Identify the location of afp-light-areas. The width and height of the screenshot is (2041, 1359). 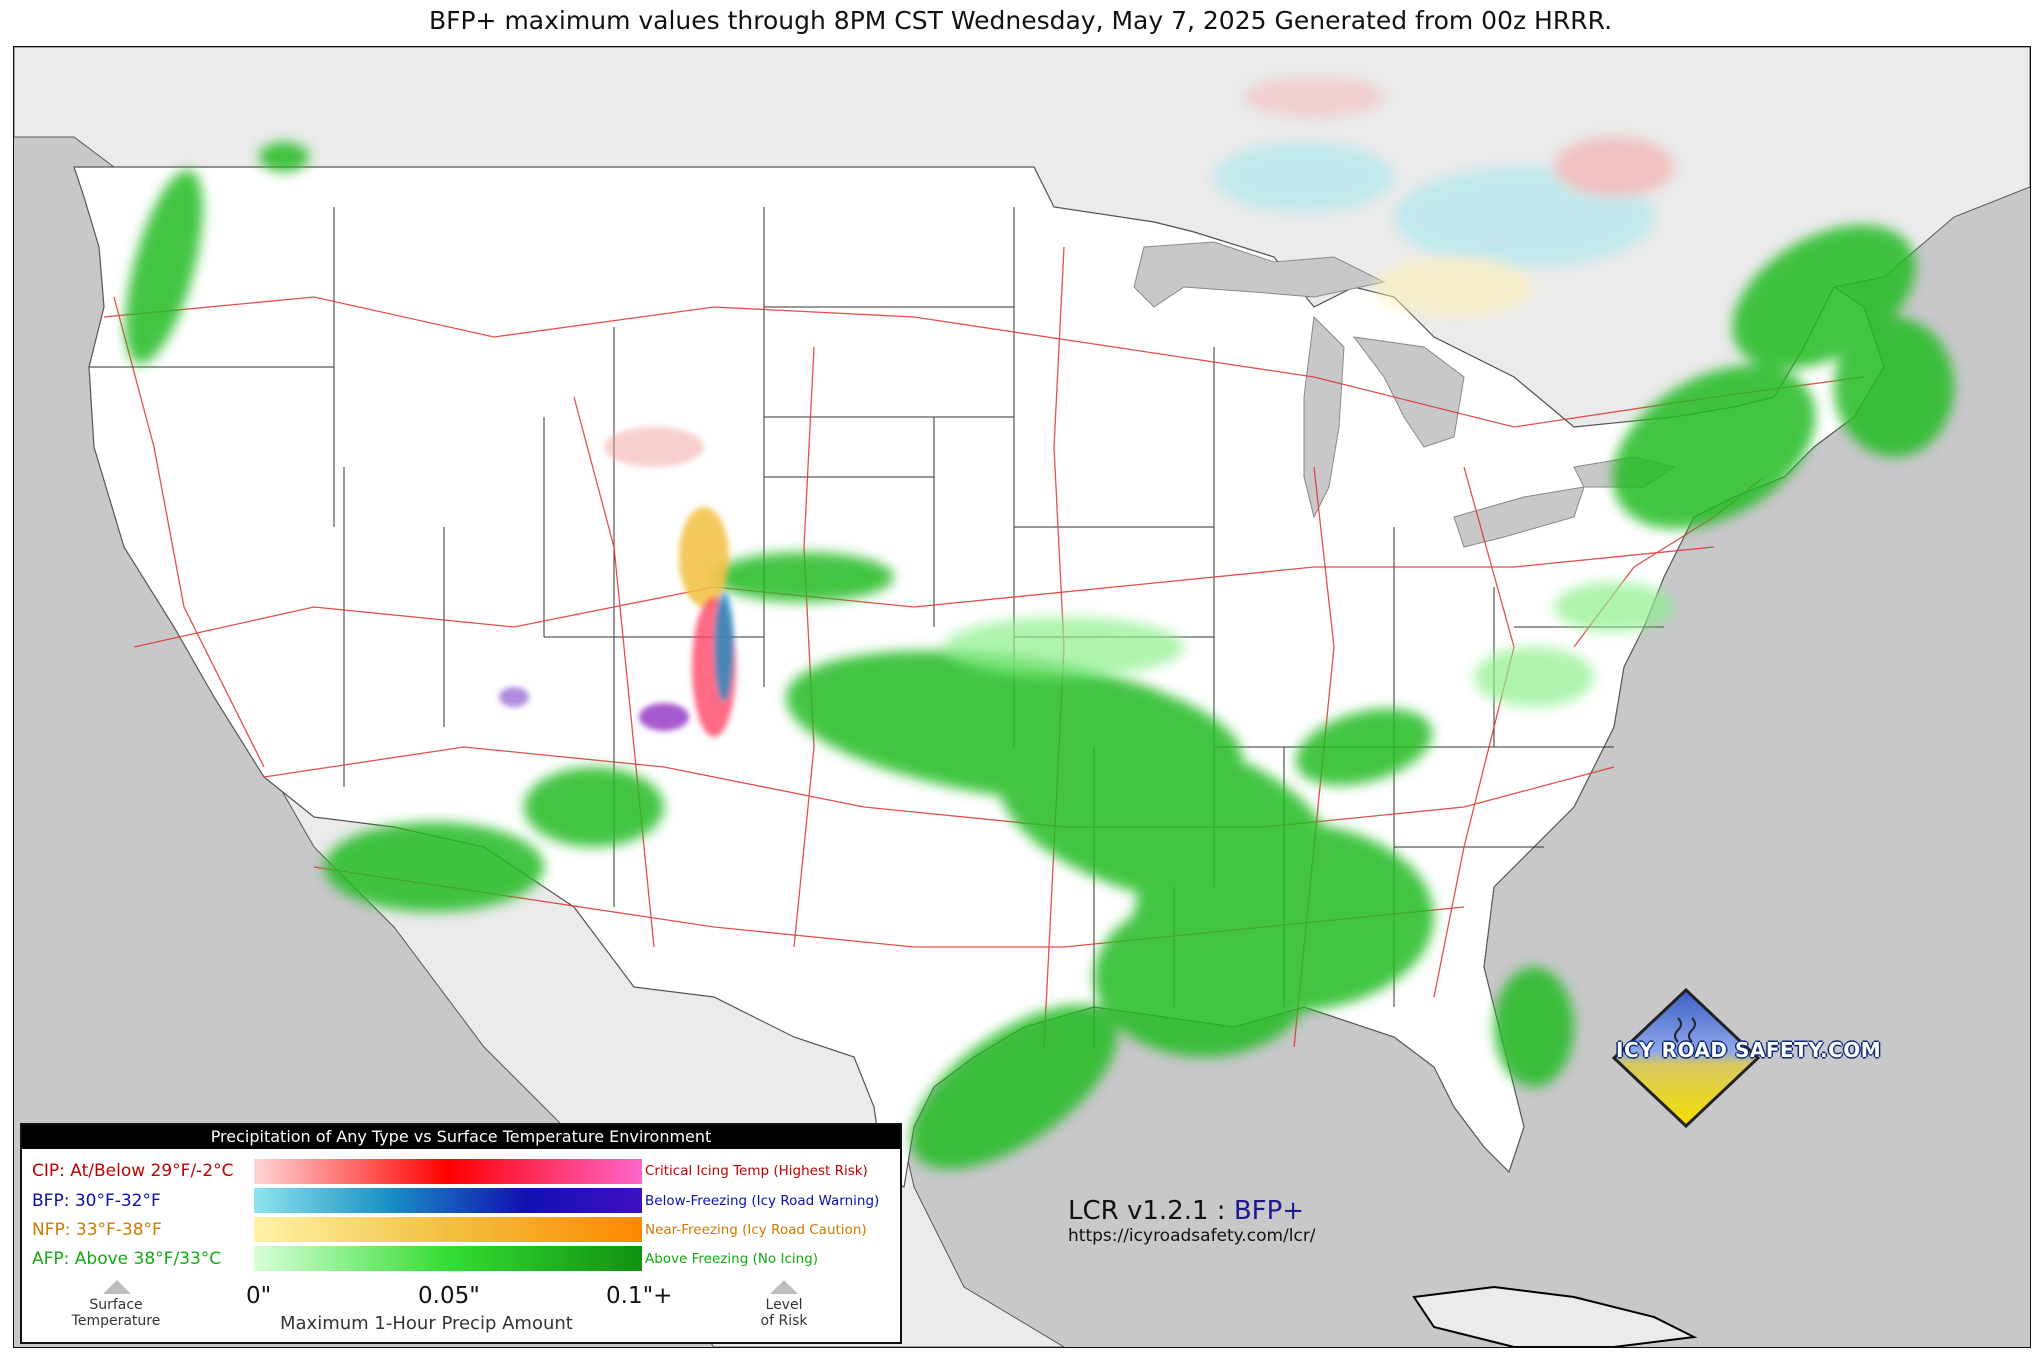
(1309, 644).